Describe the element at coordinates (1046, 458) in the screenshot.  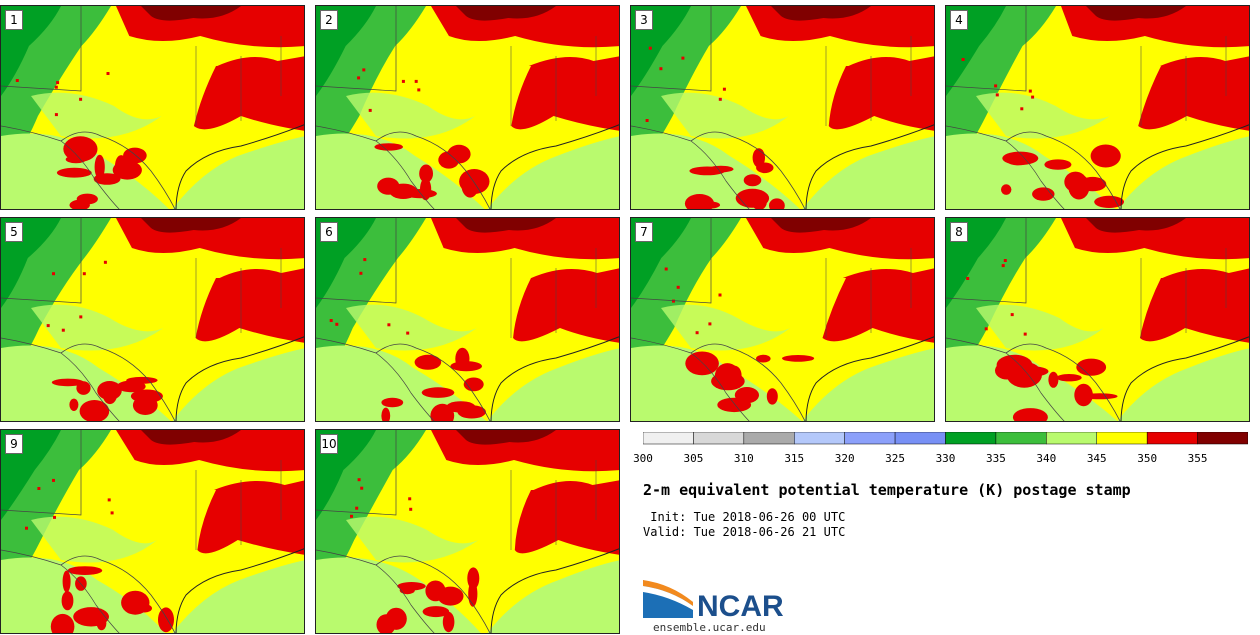
I see `colorbar-tick-label: 340` at that location.